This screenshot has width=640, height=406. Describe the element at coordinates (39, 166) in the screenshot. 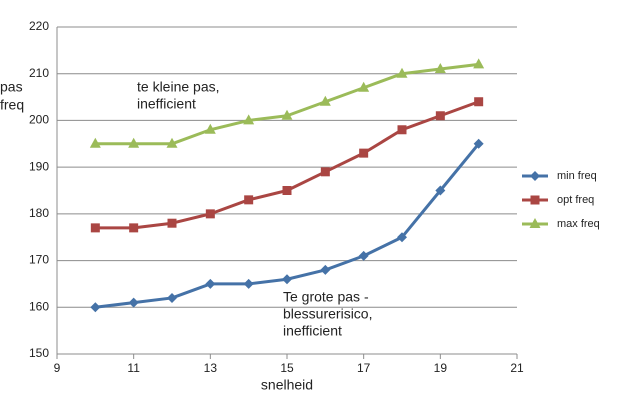

I see `y-tick-label: 190` at that location.